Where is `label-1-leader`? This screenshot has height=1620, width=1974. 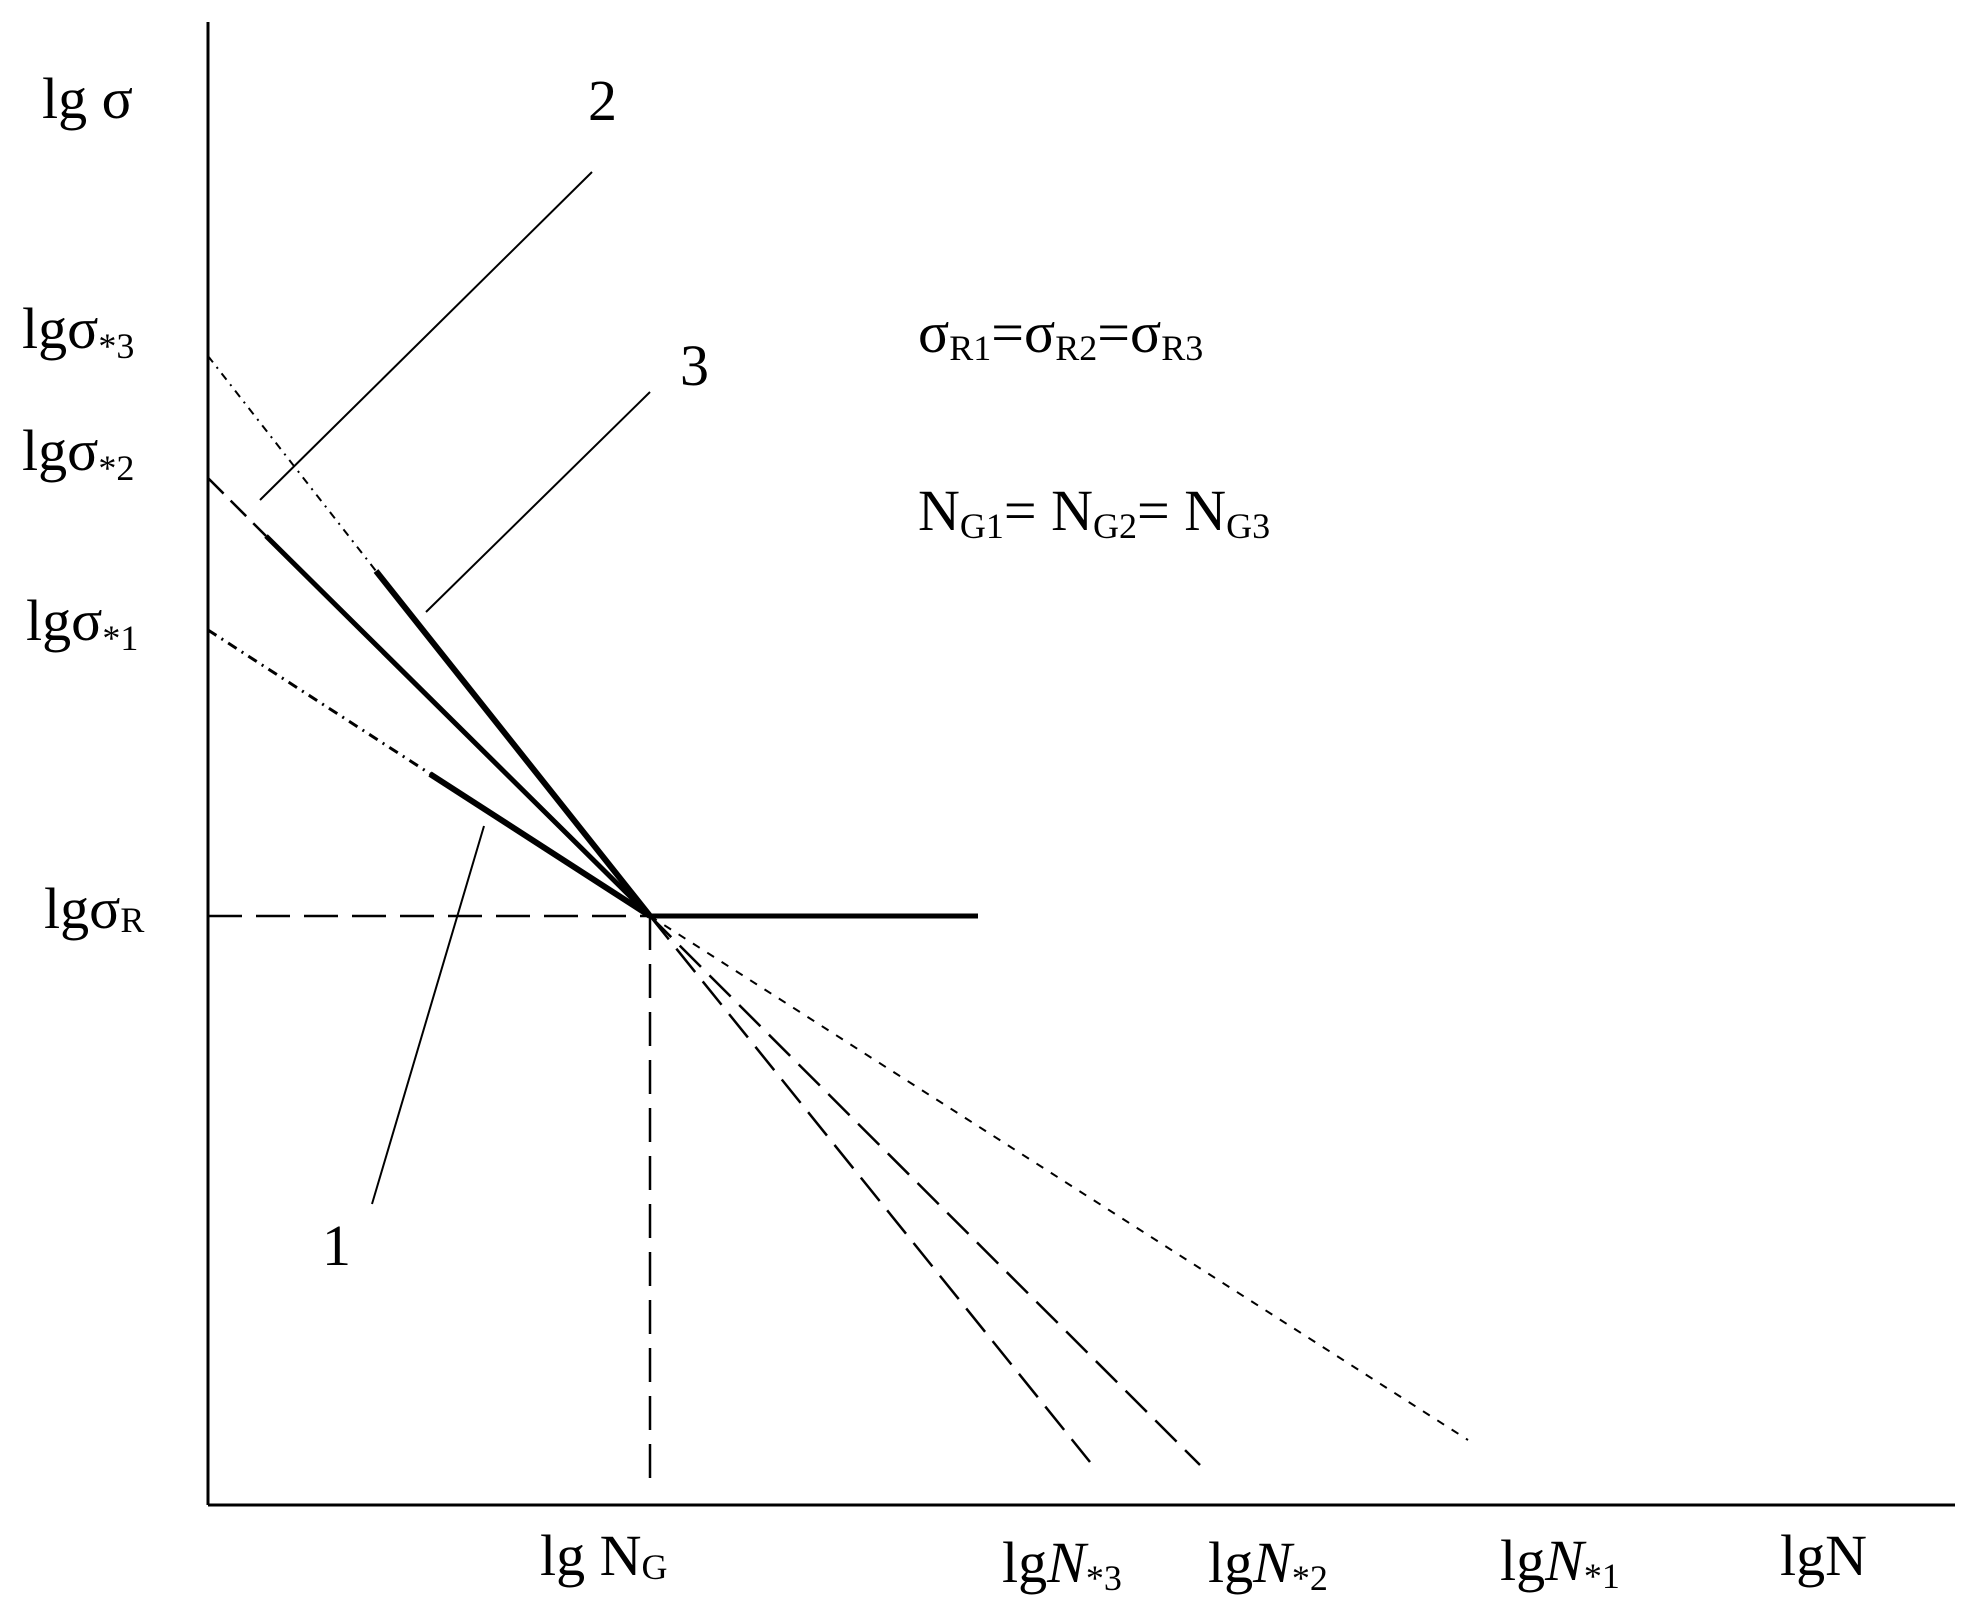
label-1-leader is located at coordinates (428, 1015).